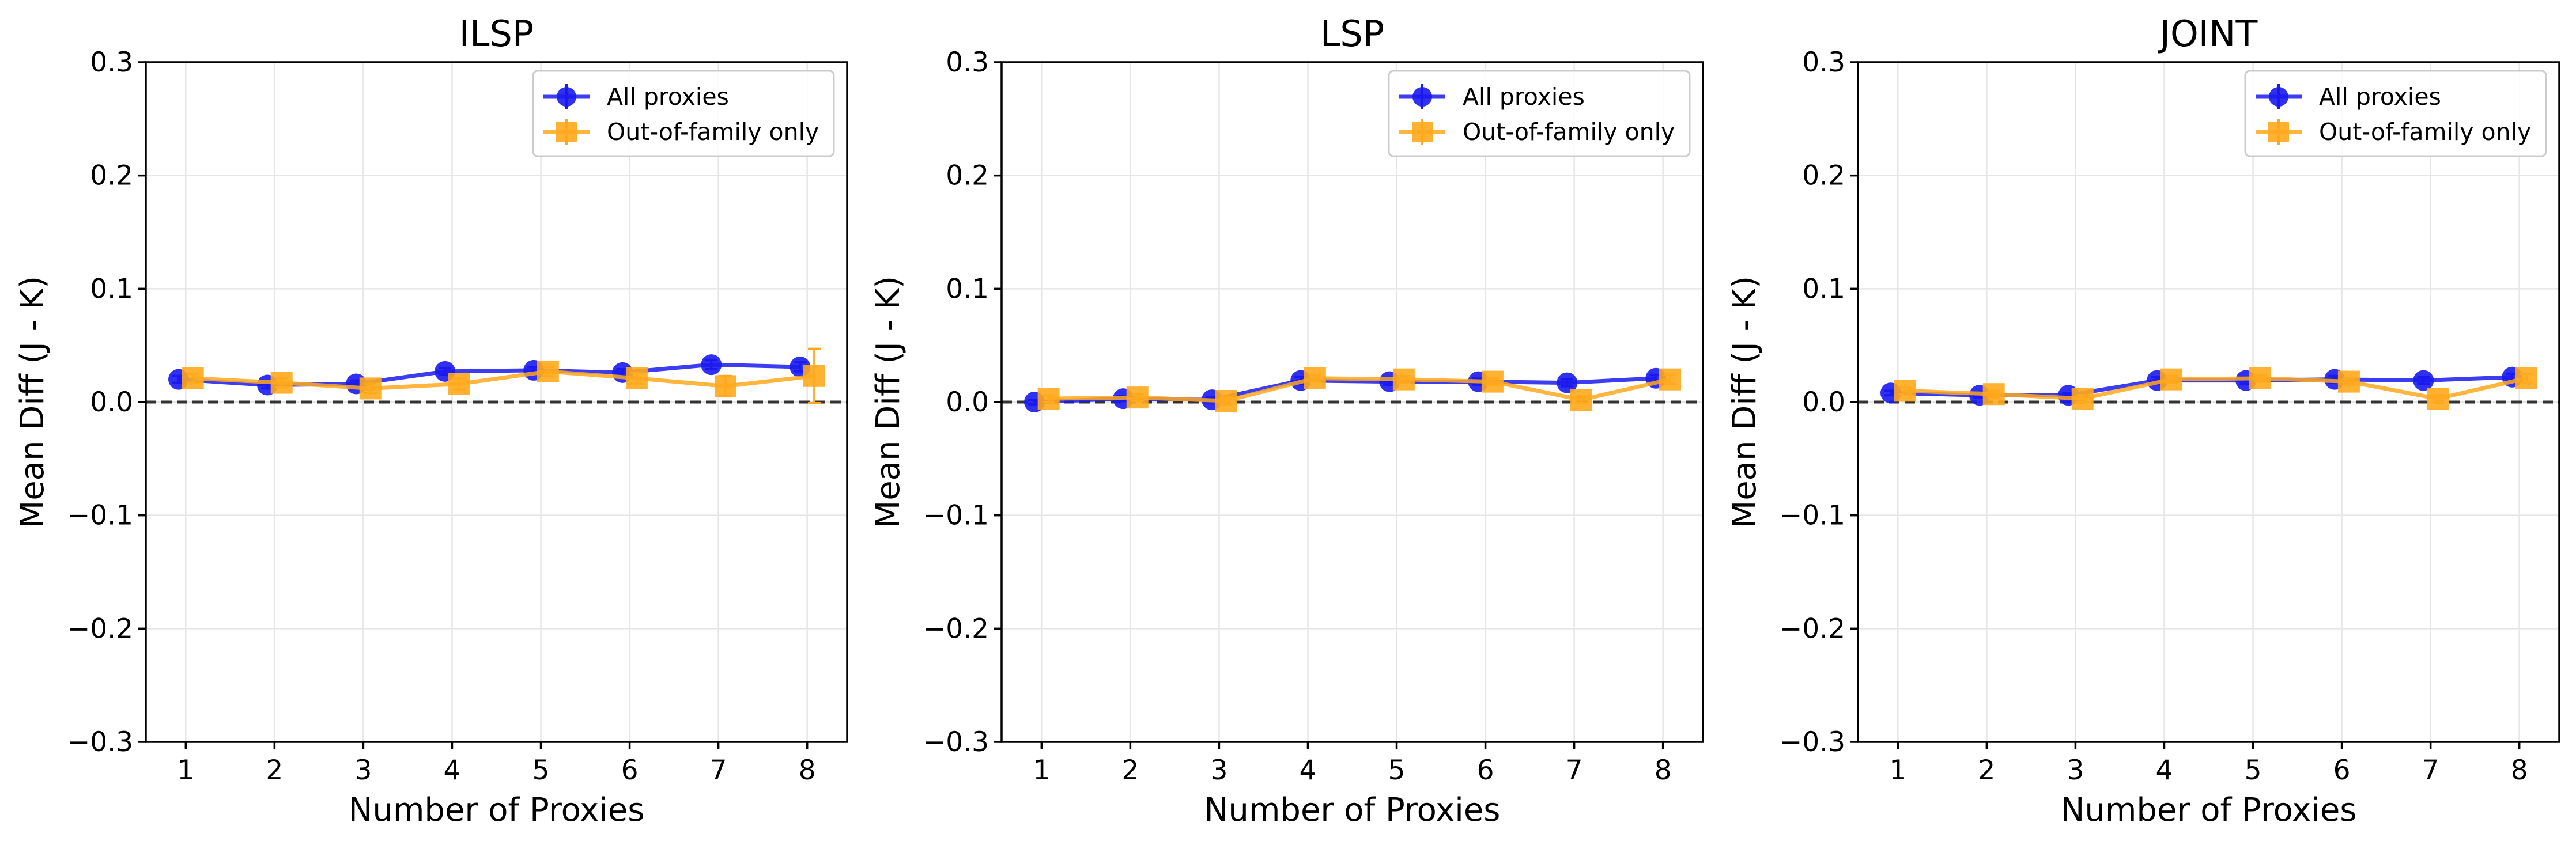  I want to click on chart-title: JOINT, so click(2208, 34).